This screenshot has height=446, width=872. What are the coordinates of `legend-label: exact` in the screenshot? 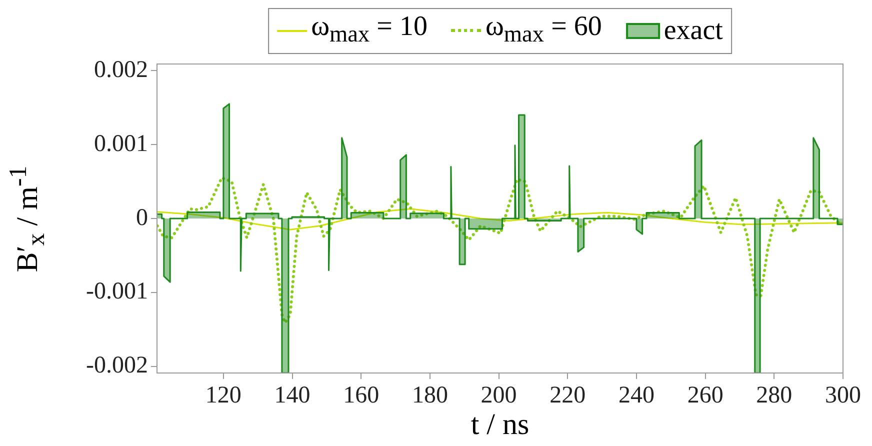 It's located at (693, 31).